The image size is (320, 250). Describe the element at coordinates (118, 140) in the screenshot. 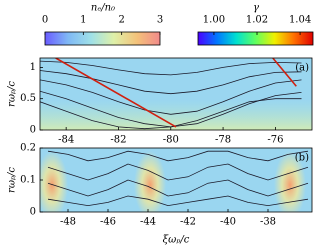

I see `x-tick-label: -82` at that location.